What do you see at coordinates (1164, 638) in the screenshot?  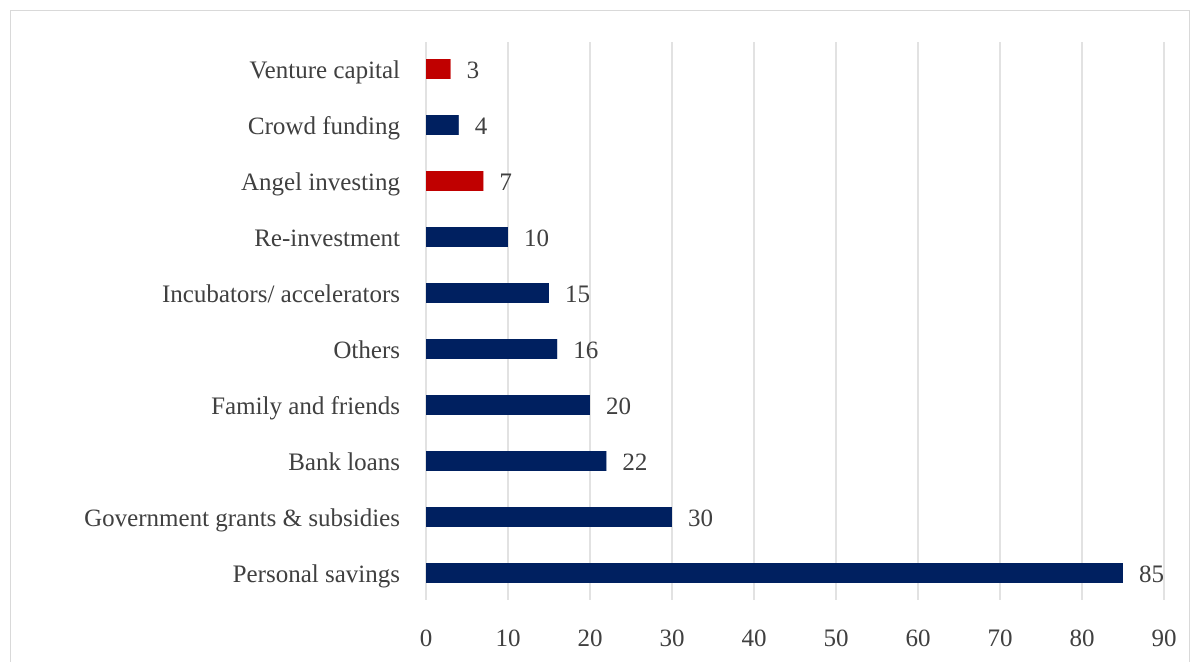 I see `x-tick-label: 90` at bounding box center [1164, 638].